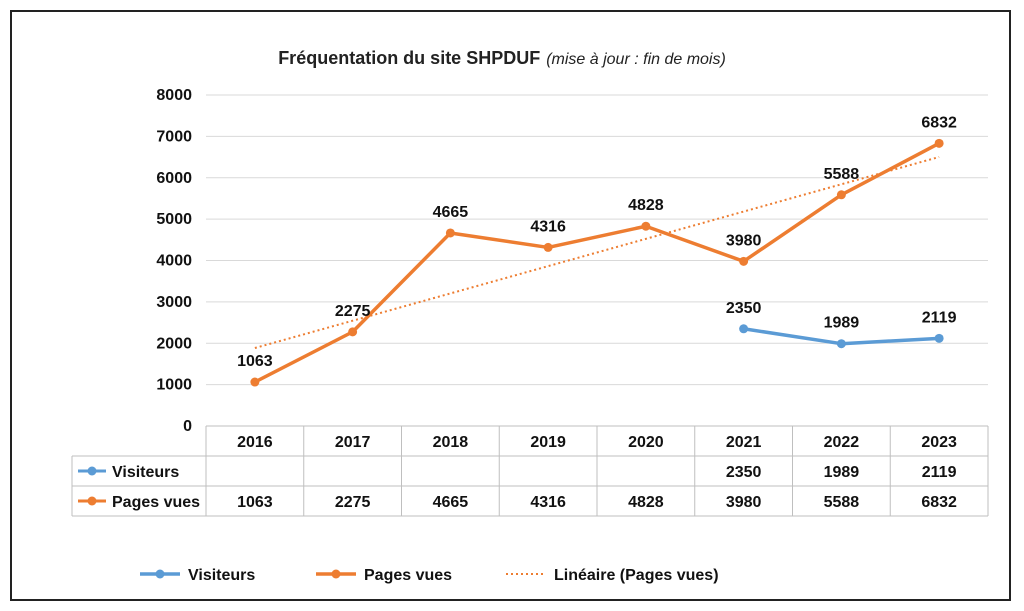  What do you see at coordinates (636, 59) in the screenshot?
I see `chart-subtitle: (mise à jour : fin de mois)` at bounding box center [636, 59].